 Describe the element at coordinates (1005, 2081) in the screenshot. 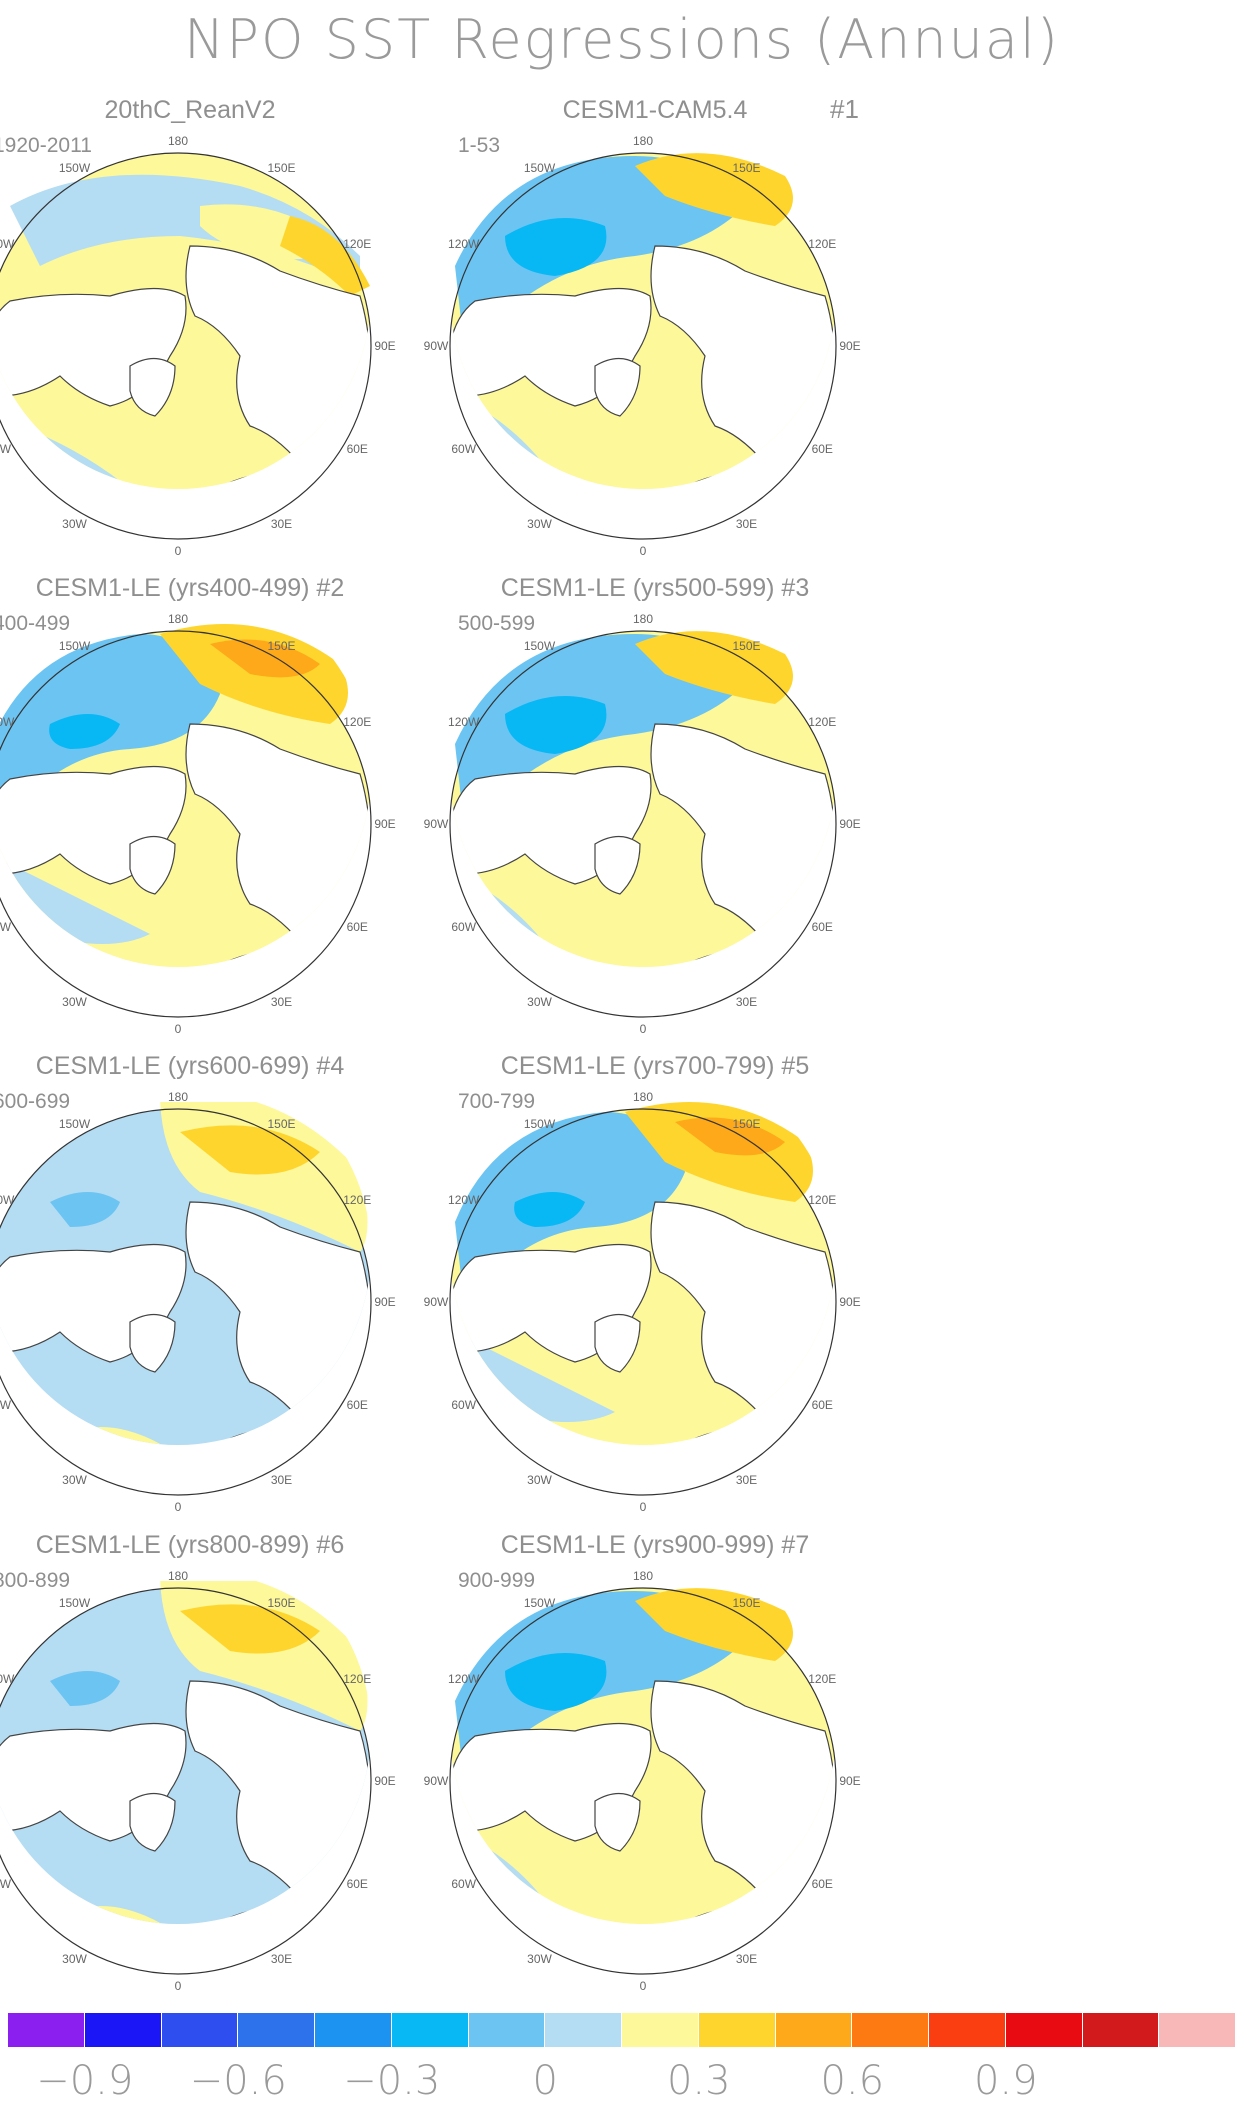

I see `colorbar-tick-label: 0.9` at that location.